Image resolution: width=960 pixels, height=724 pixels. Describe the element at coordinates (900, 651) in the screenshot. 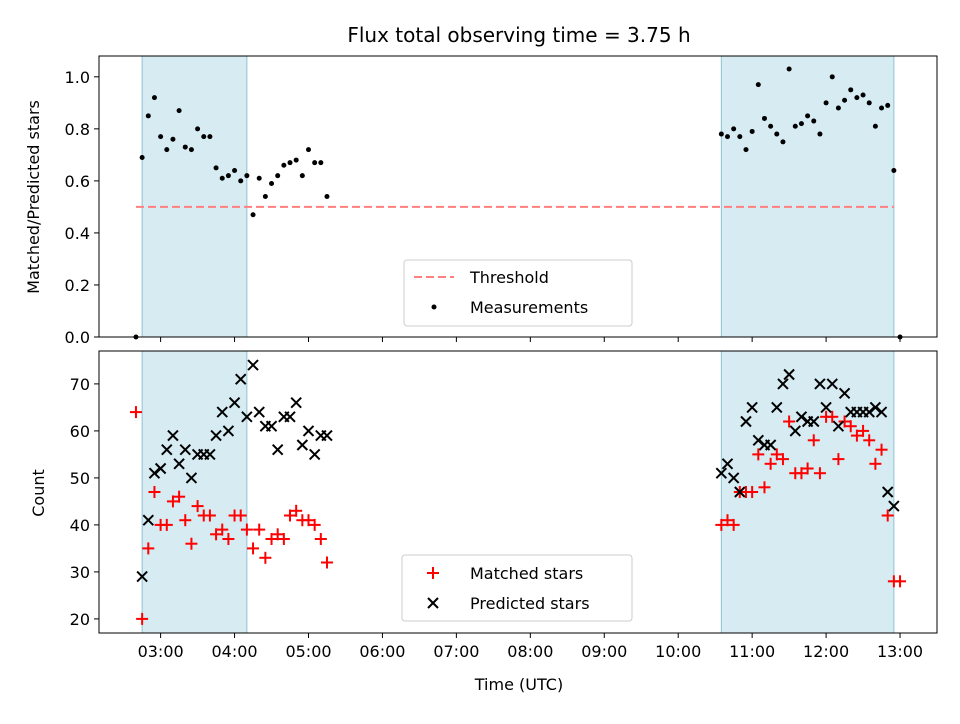

I see `bottom-x-tick-label: 13:00` at that location.